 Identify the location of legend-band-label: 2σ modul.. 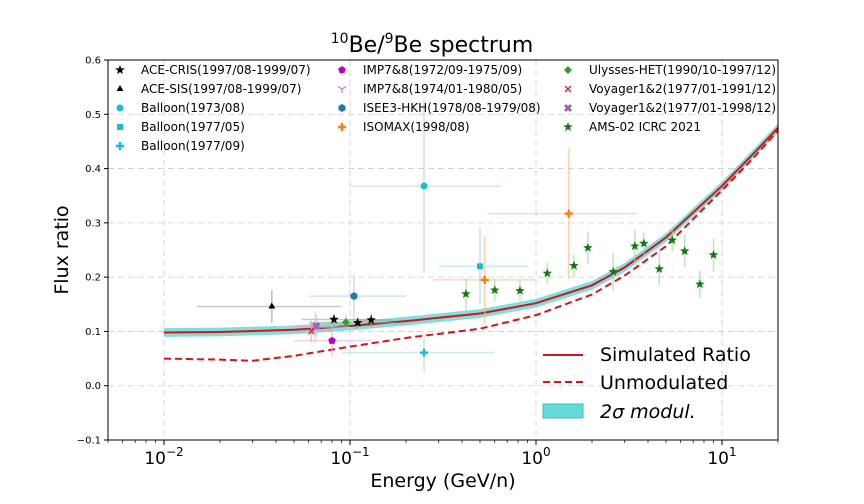
(648, 412).